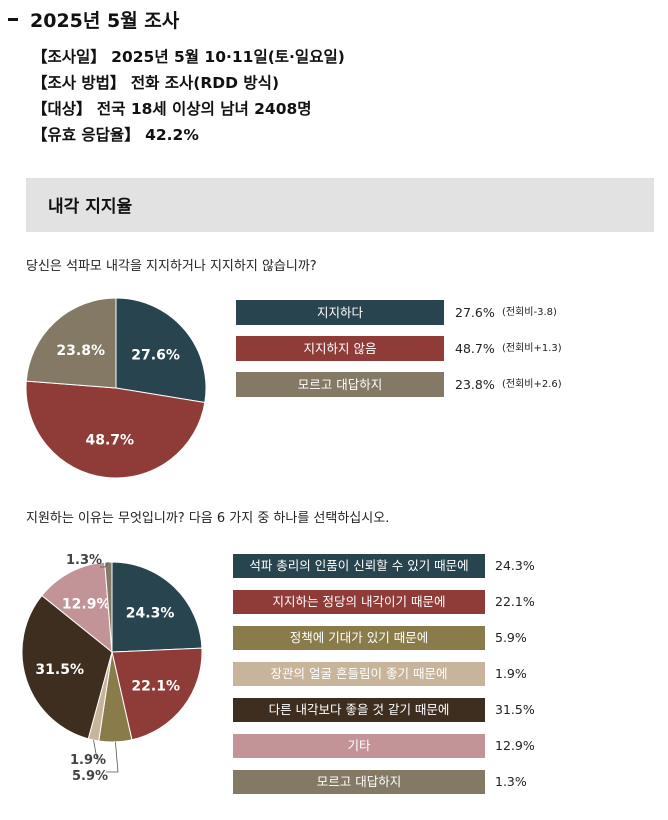  I want to click on legend-delta: (전회비-3.8), so click(529, 312).